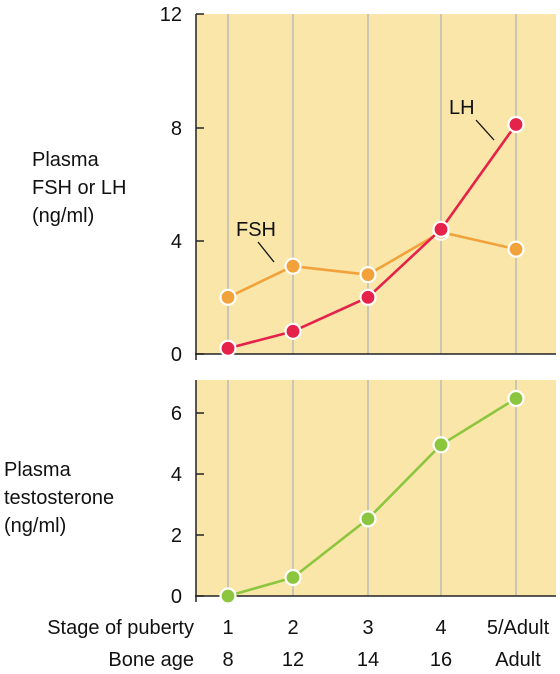 Image resolution: width=560 pixels, height=674 pixels. What do you see at coordinates (518, 628) in the screenshot?
I see `stage-tick-label-5: 5/Adult` at bounding box center [518, 628].